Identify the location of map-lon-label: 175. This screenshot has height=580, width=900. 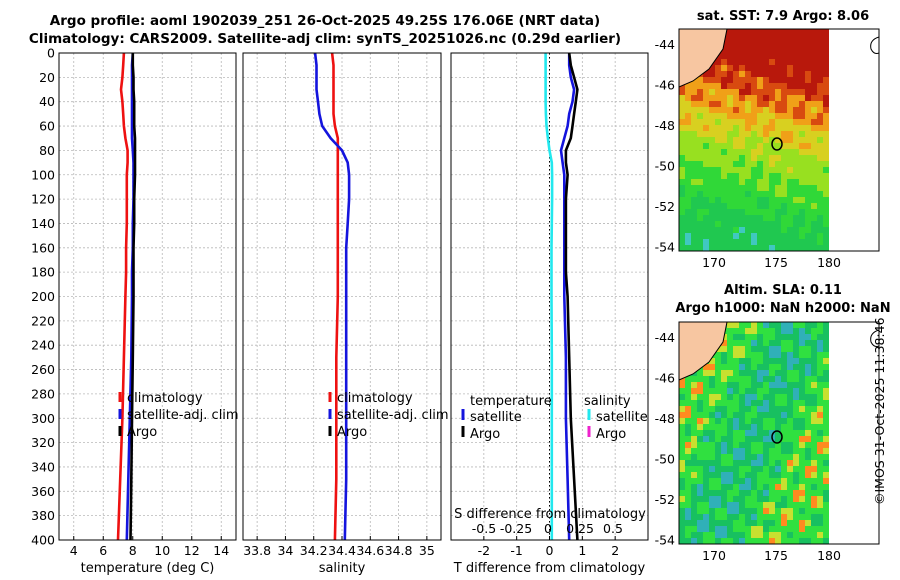
(776, 555).